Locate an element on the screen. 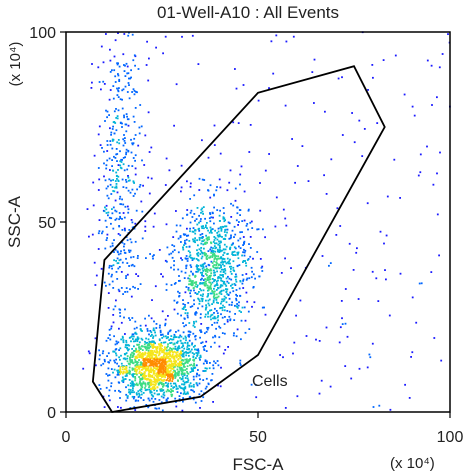 This screenshot has width=474, height=474. x-axis-label: FSC-A is located at coordinates (259, 464).